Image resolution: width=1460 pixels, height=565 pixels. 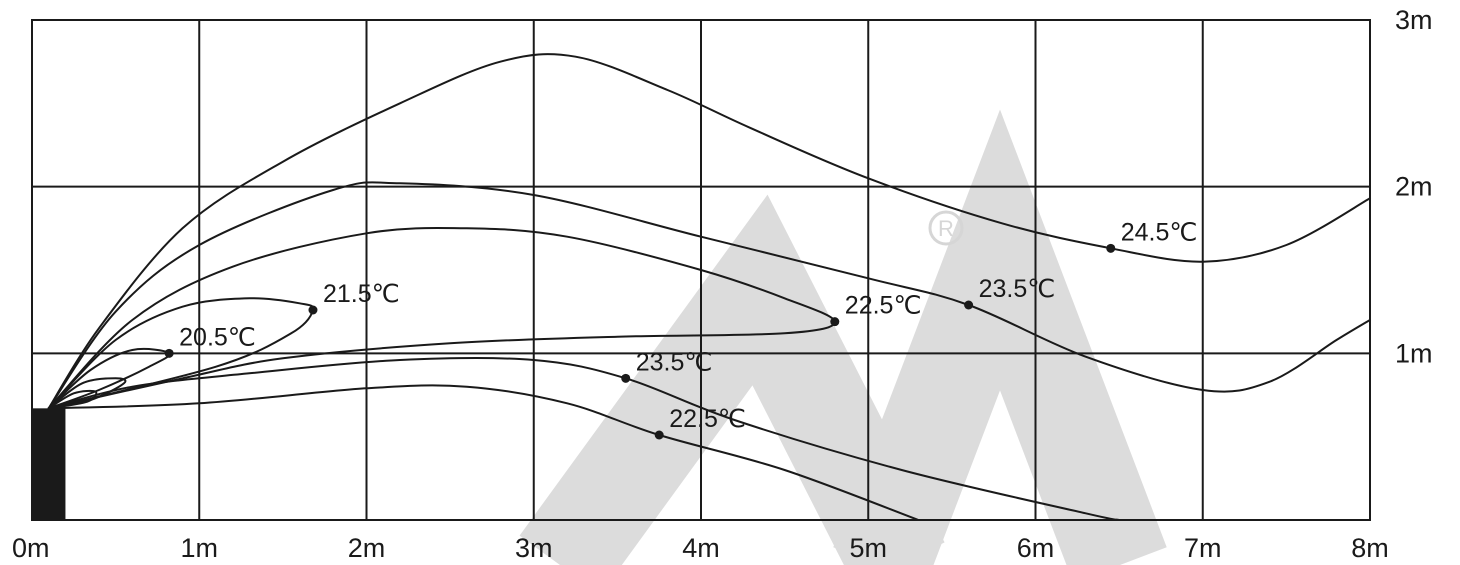 I want to click on x-tick-label: 2m, so click(x=367, y=548).